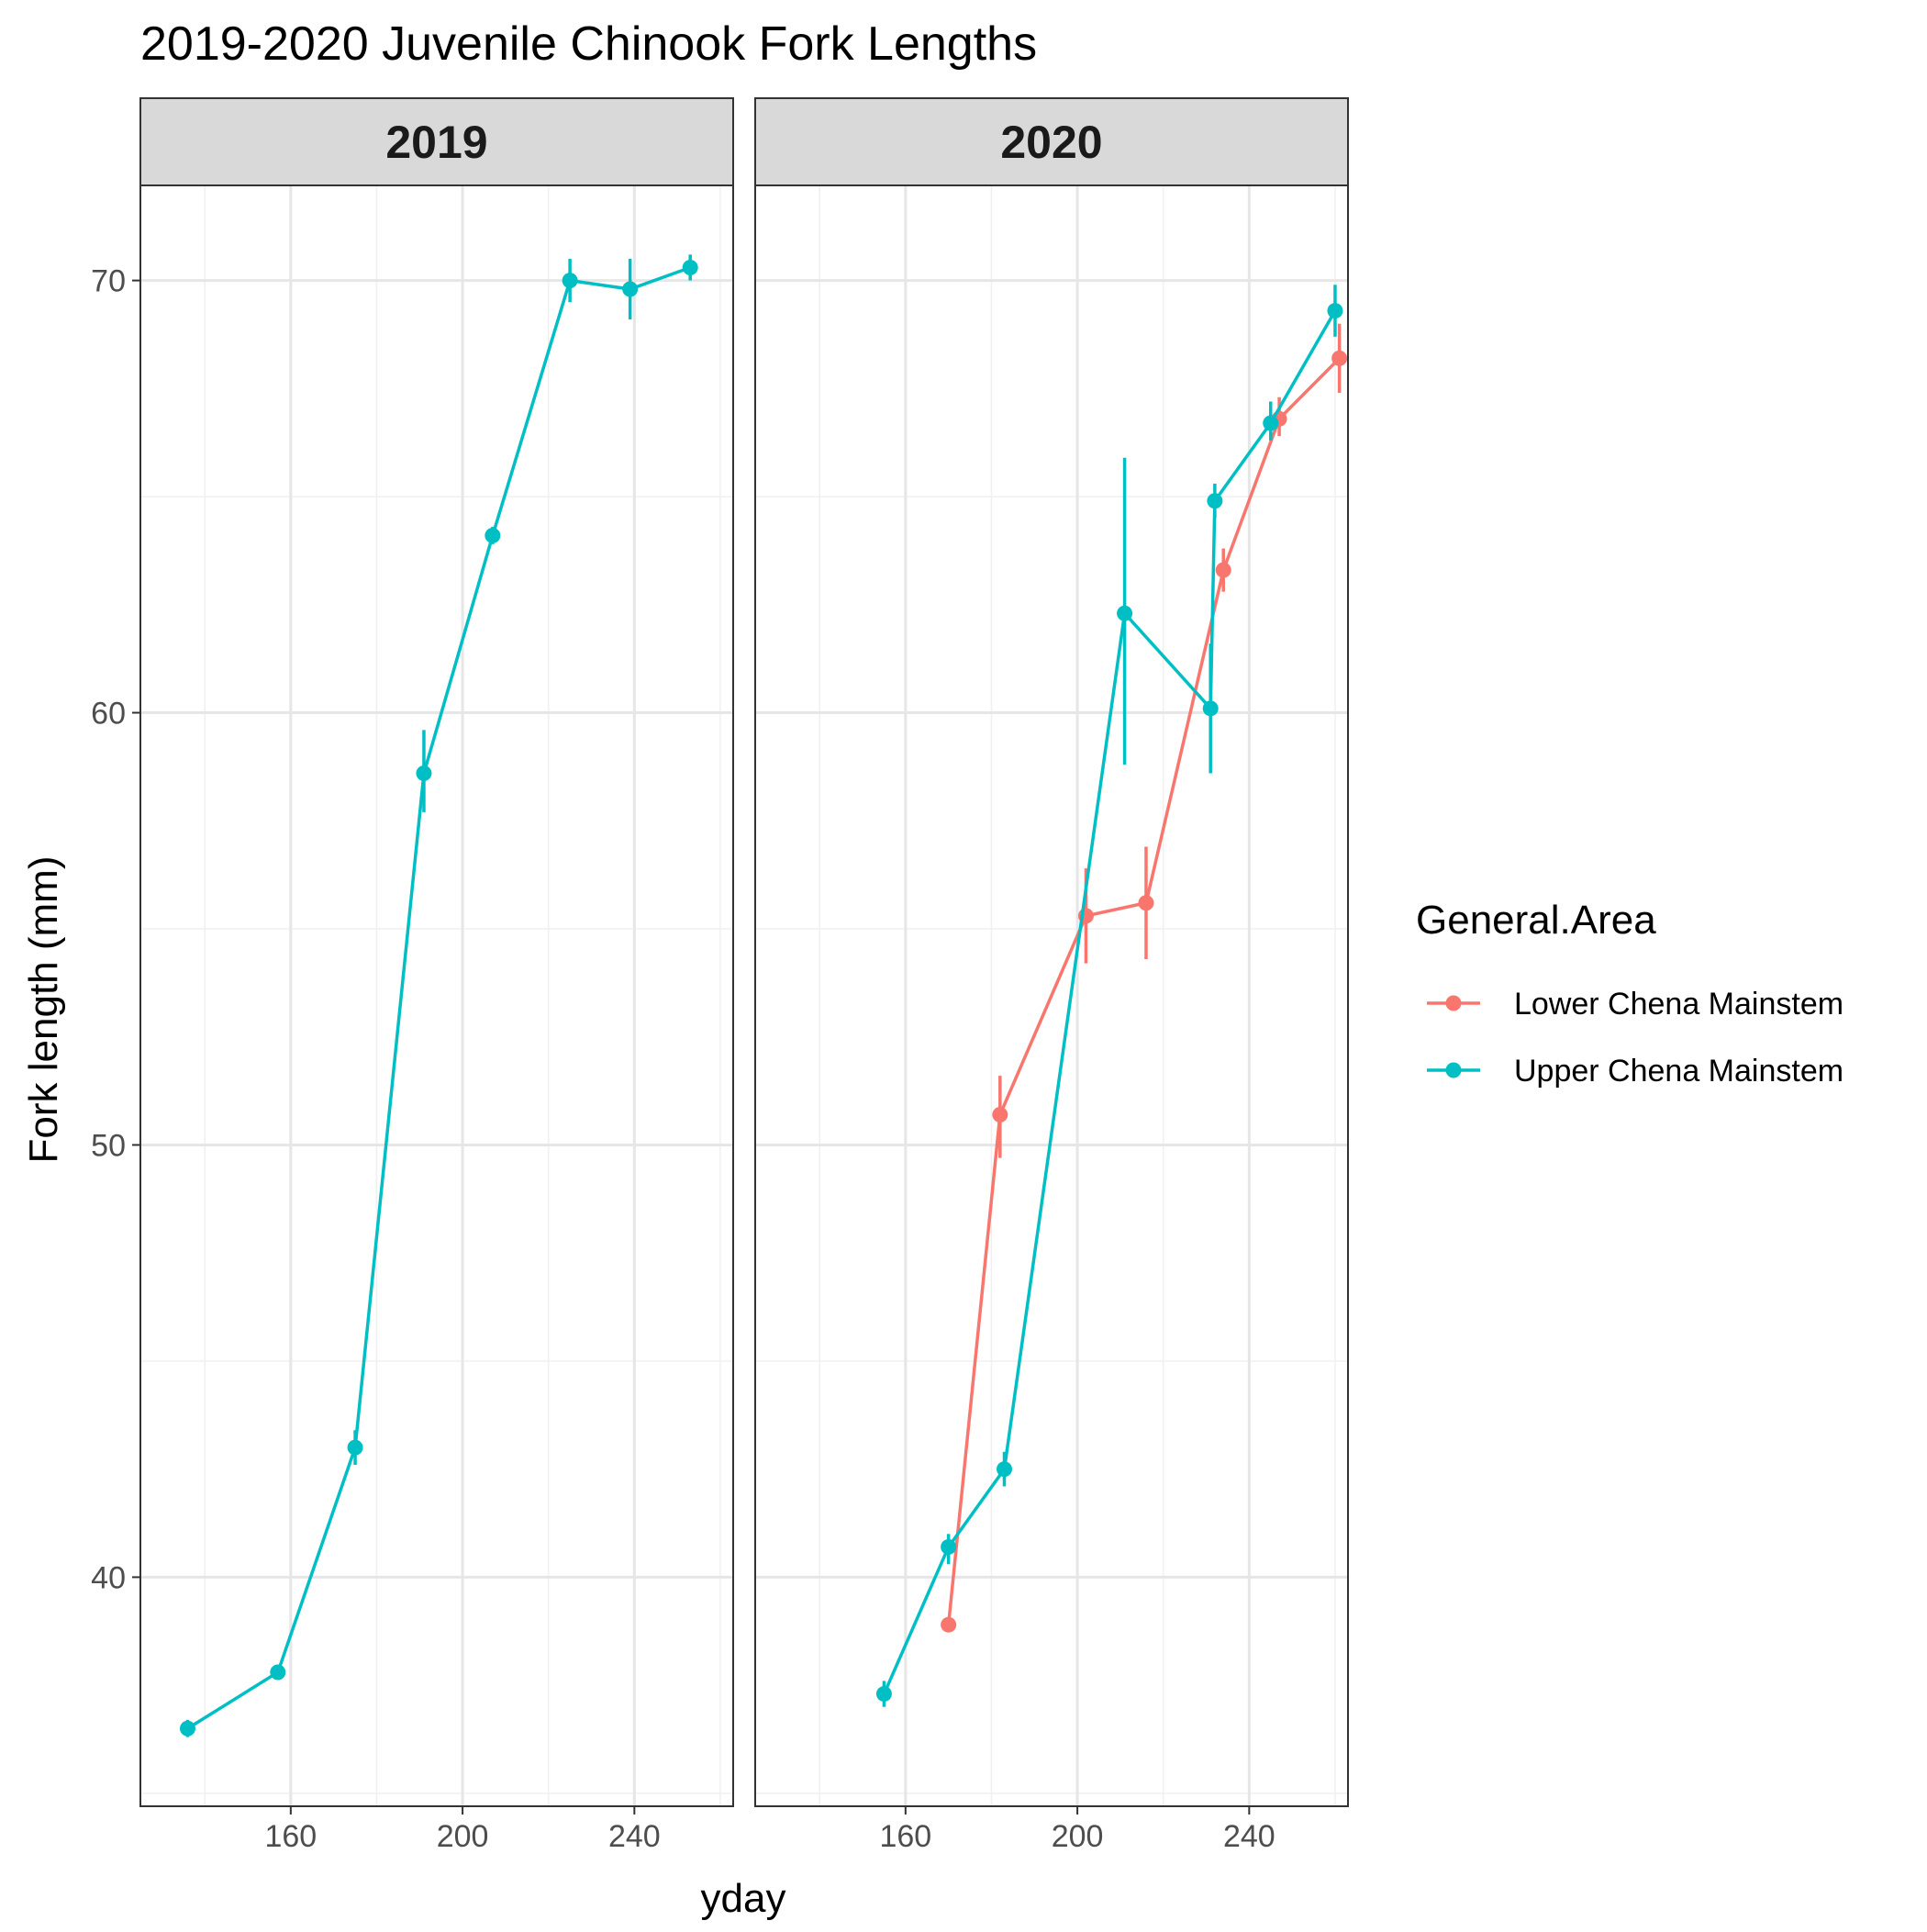 Image resolution: width=1927 pixels, height=1932 pixels. I want to click on panel-strip-2019, so click(436, 141).